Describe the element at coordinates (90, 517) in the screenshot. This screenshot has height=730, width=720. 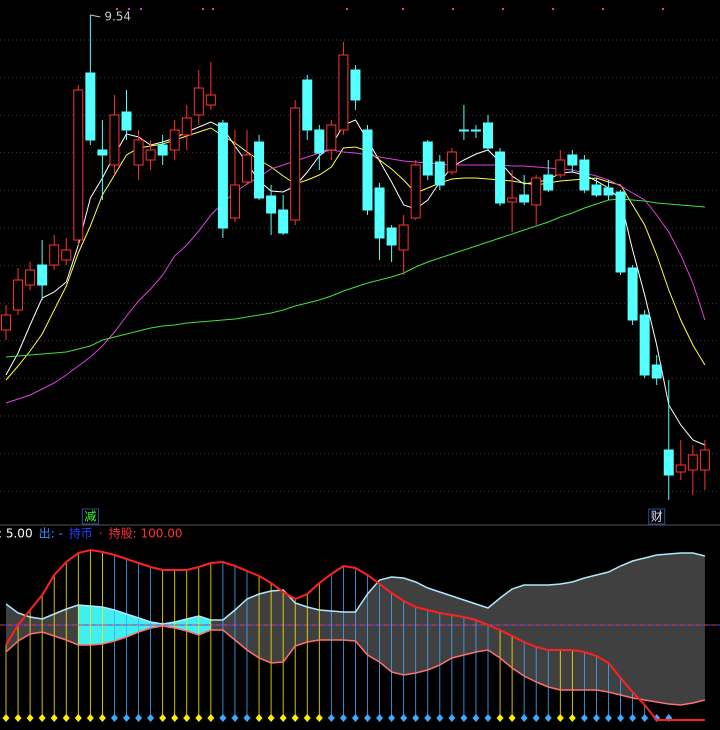
I see `event-label: 减` at that location.